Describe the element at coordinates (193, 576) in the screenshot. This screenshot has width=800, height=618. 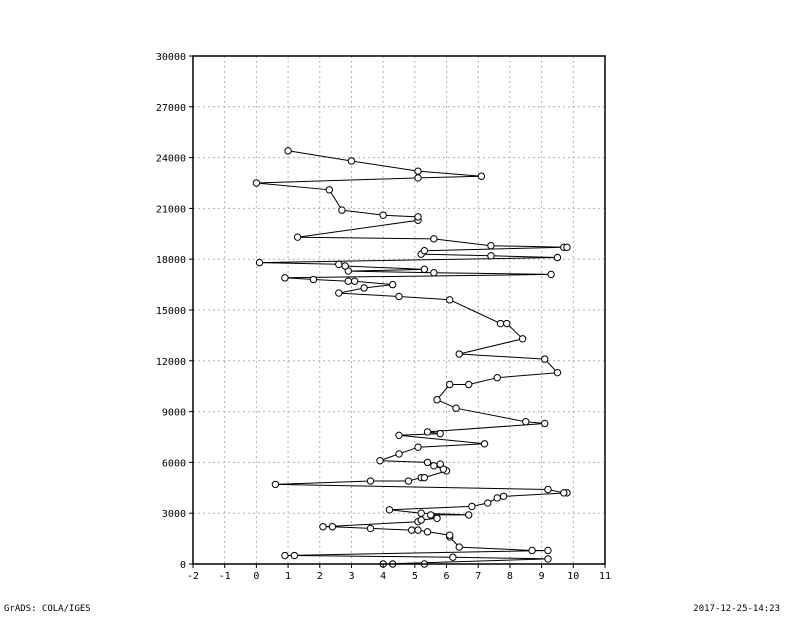
I see `x-tick-label: -2` at that location.